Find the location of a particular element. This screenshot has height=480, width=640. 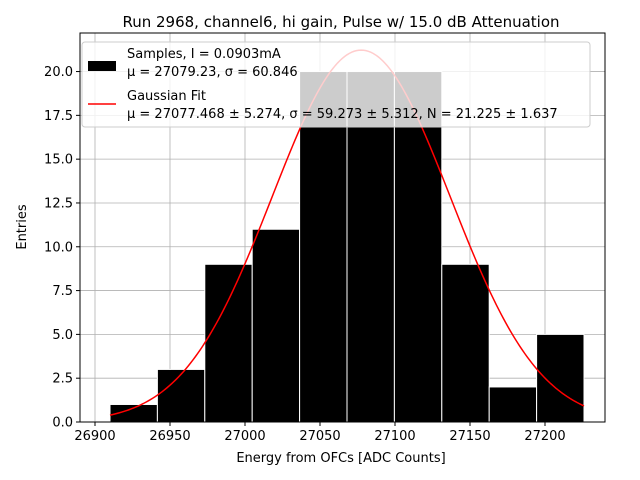

y-tick-label: 20.0 is located at coordinates (58, 72).